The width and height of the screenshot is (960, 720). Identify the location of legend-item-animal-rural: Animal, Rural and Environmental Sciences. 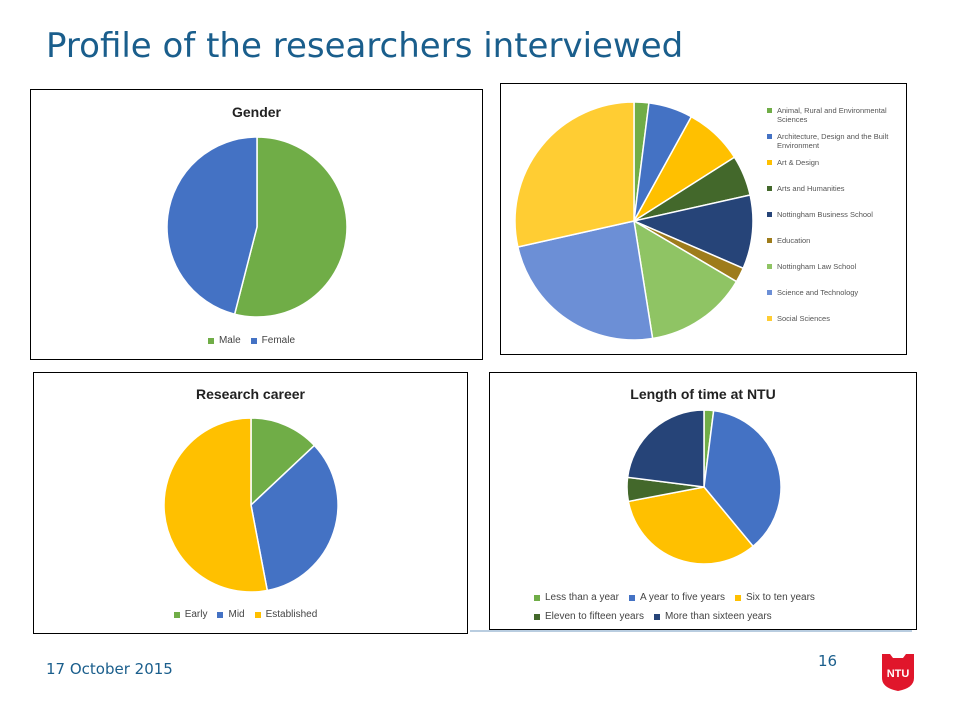
(837, 119).